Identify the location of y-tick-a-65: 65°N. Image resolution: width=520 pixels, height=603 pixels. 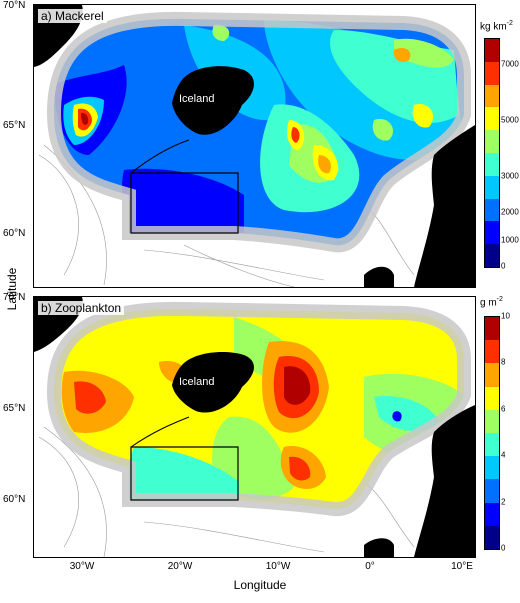
(14, 125).